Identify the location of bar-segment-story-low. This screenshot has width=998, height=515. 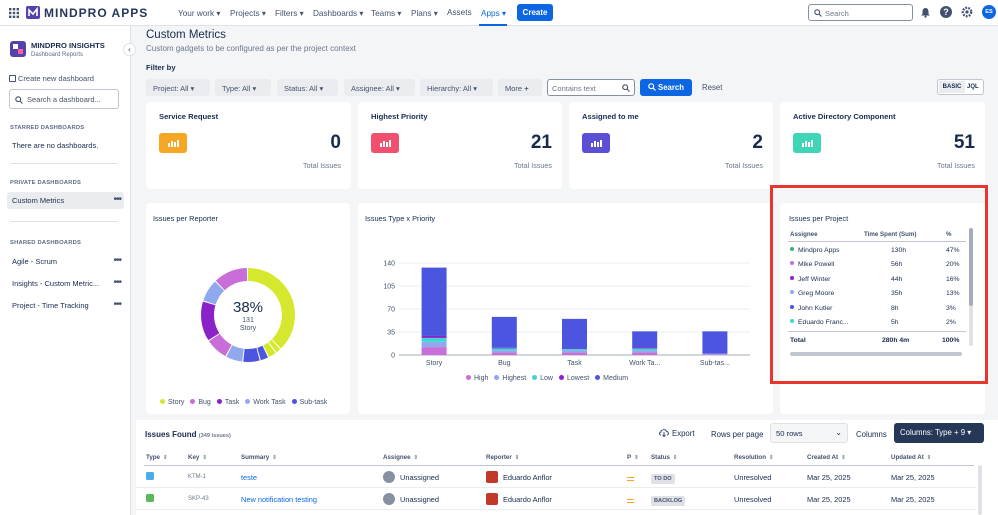
(434, 339).